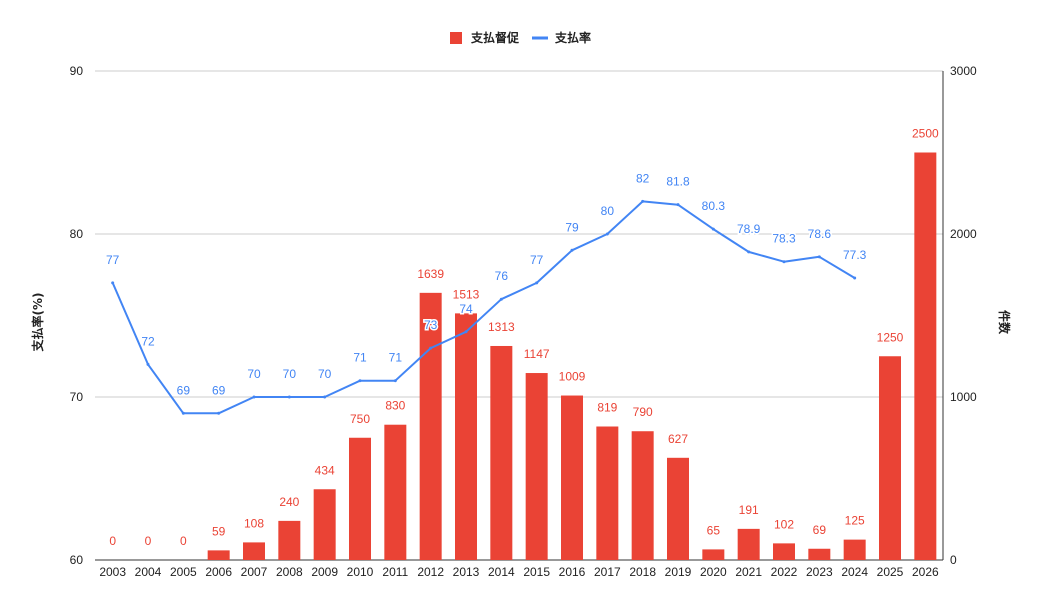 Image resolution: width=1041 pixels, height=611 pixels. I want to click on x-tick-label: 2013, so click(466, 572).